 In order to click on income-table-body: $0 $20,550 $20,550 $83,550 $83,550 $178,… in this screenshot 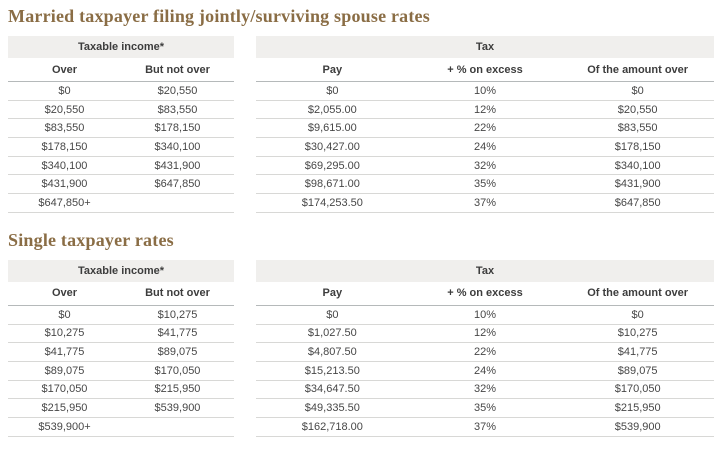, I will do `click(121, 147)`.